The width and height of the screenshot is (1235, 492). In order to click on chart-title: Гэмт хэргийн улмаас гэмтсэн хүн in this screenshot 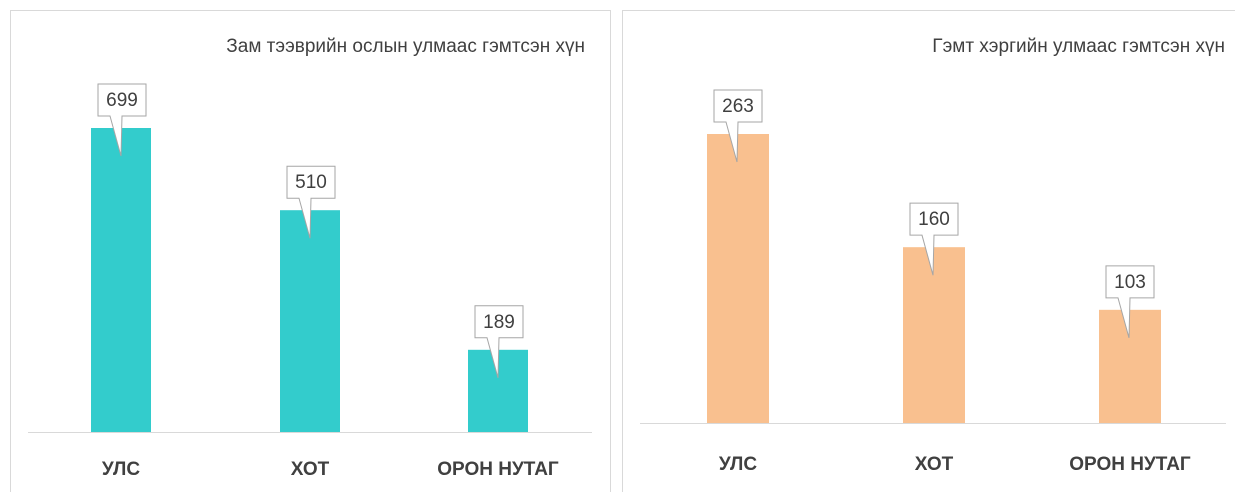, I will do `click(1078, 46)`.